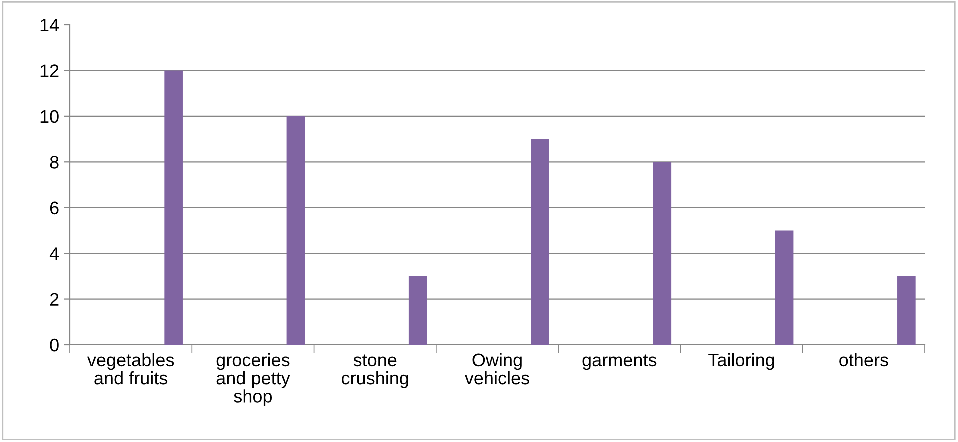 This screenshot has height=442, width=958. What do you see at coordinates (54, 162) in the screenshot?
I see `y-tick-label: 8` at bounding box center [54, 162].